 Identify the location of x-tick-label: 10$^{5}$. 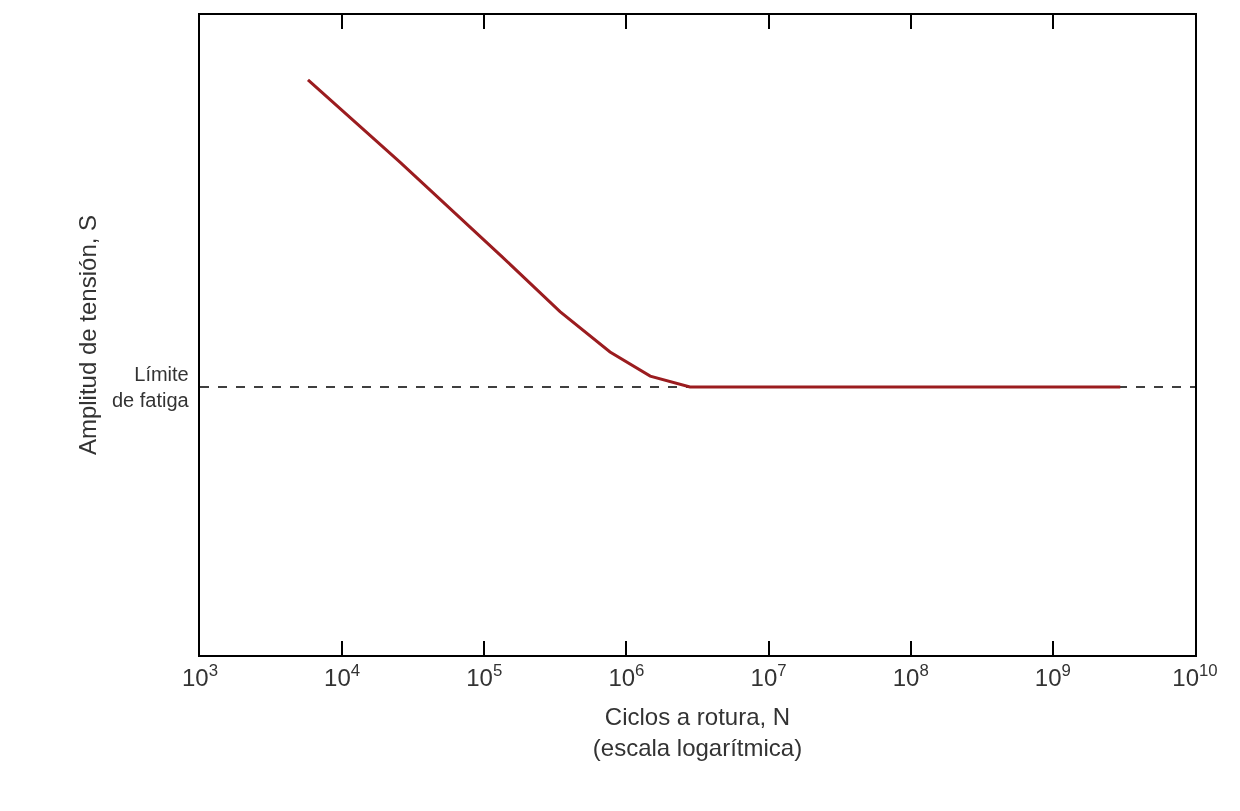
(484, 675).